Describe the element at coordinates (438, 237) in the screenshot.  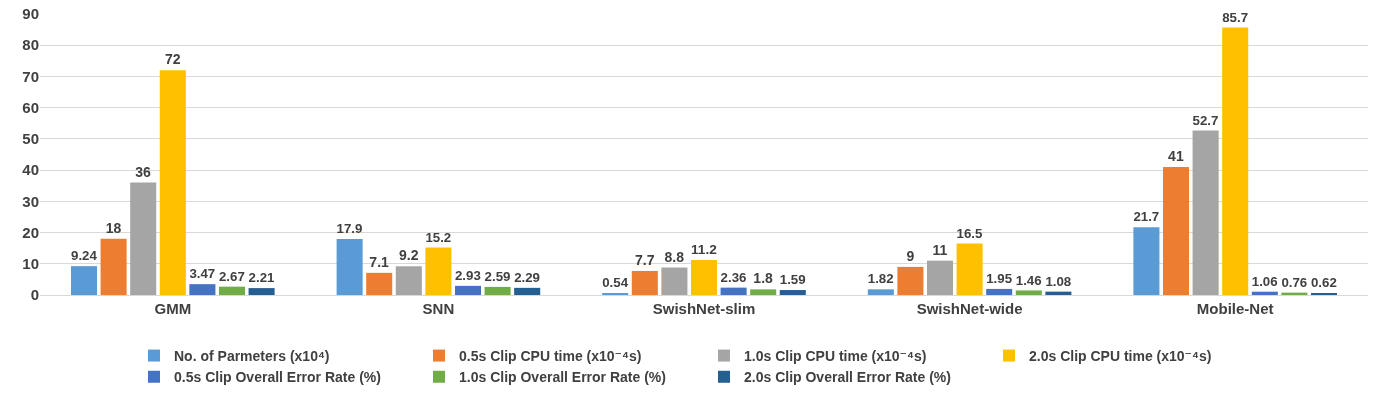
I see `data-label: 15.2` at that location.